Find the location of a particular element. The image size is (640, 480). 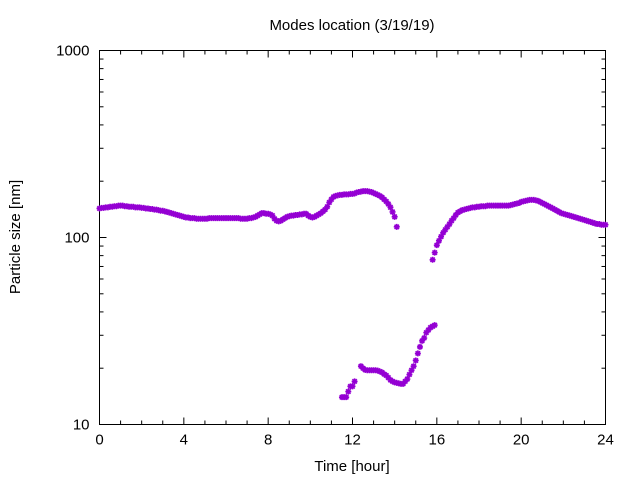

y-tick-labels: 10 100 1000 is located at coordinates (72, 238).